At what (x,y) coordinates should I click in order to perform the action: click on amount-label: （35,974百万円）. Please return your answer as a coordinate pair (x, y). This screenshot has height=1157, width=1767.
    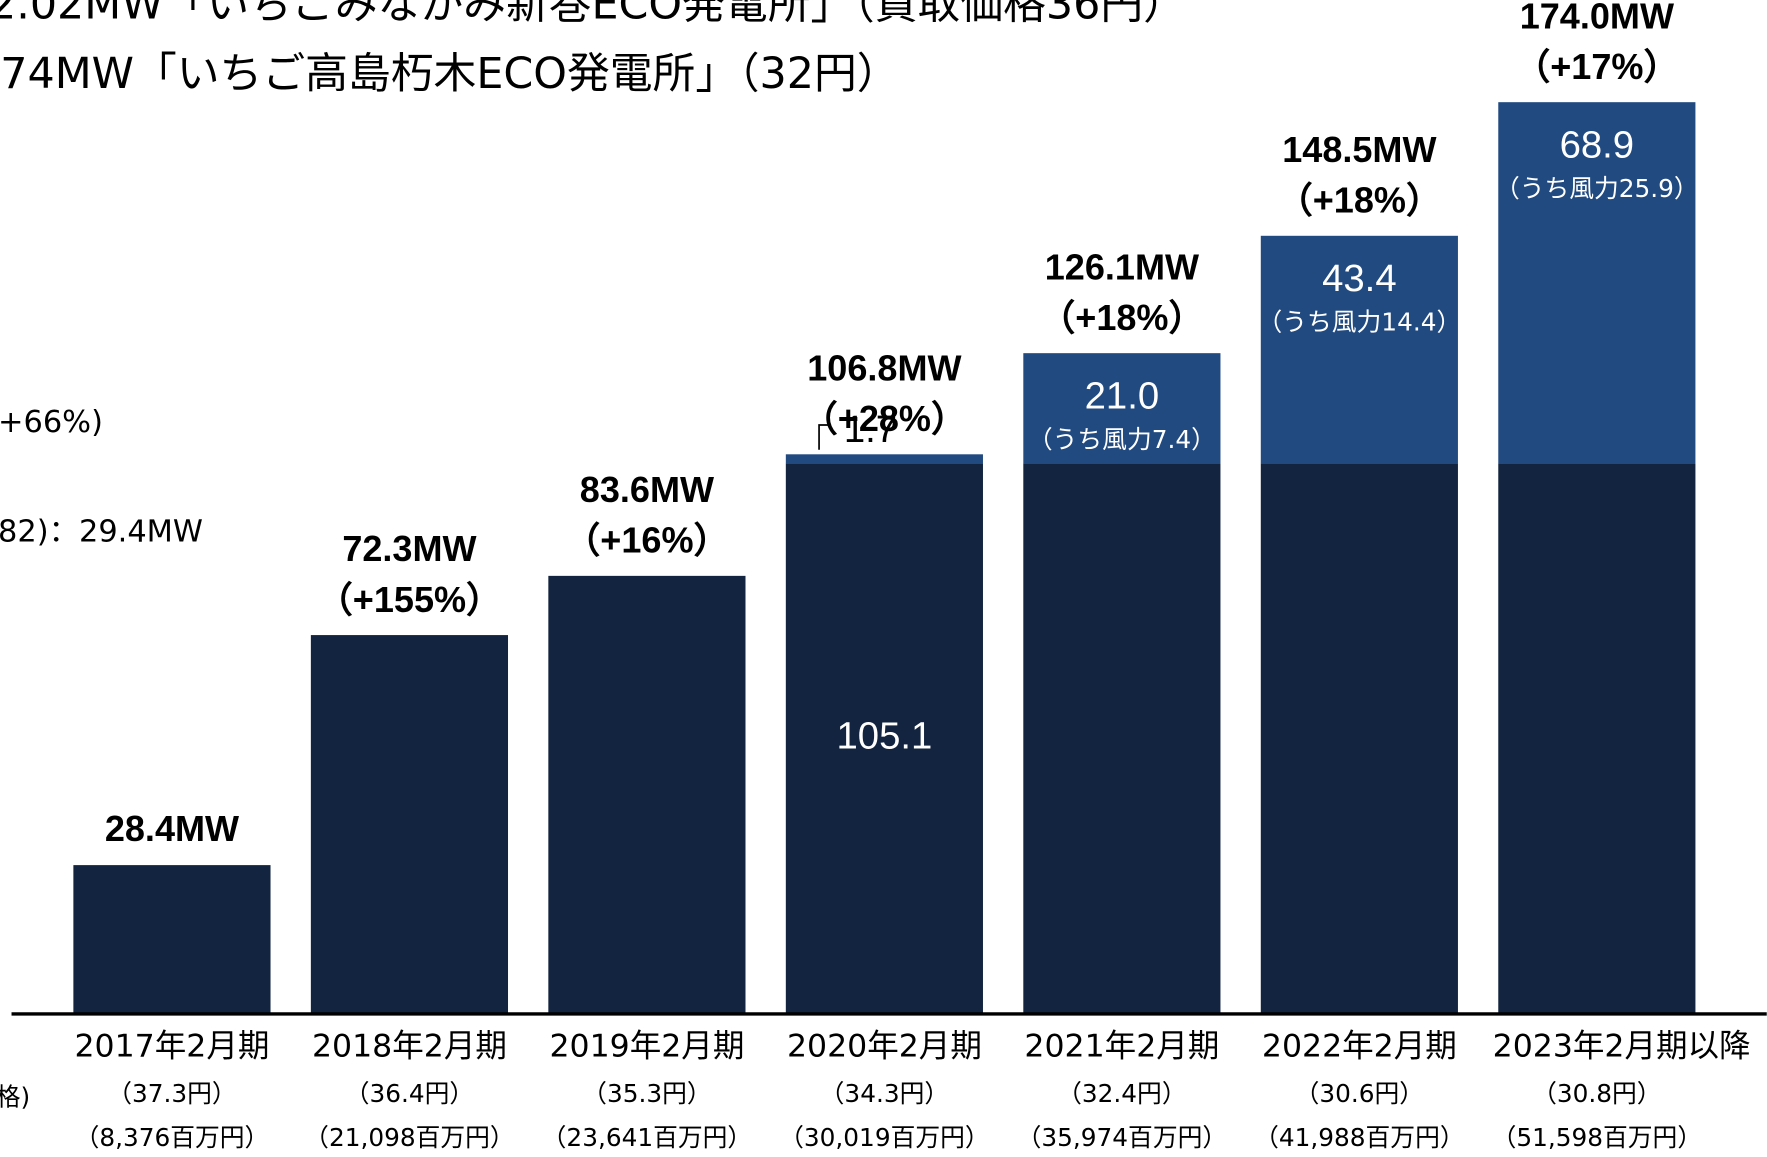
    Looking at the image, I should click on (1122, 1137).